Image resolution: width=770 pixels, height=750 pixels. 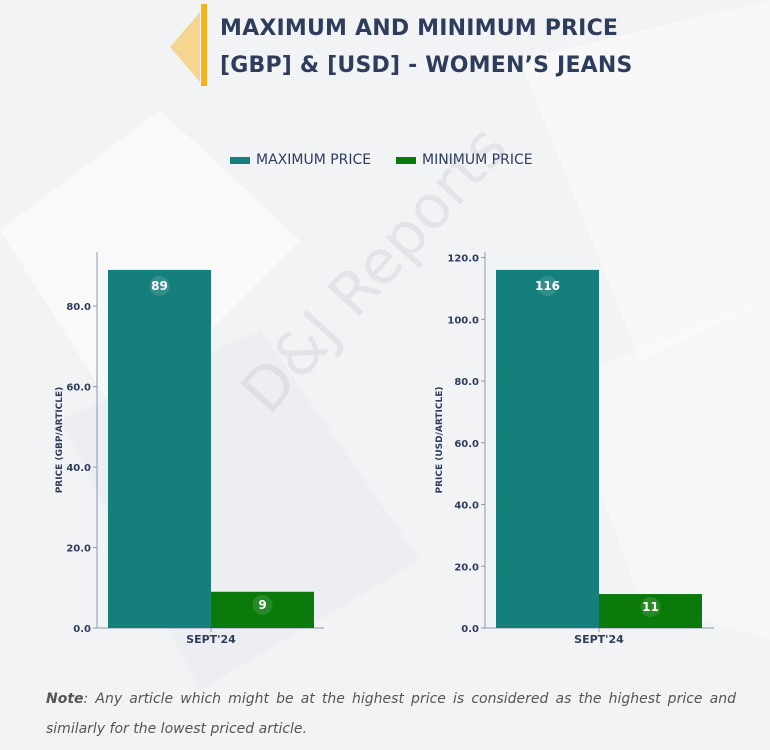 I want to click on chart-legend: MAXIMUM PRICE MINIMUM PRICE, so click(x=385, y=160).